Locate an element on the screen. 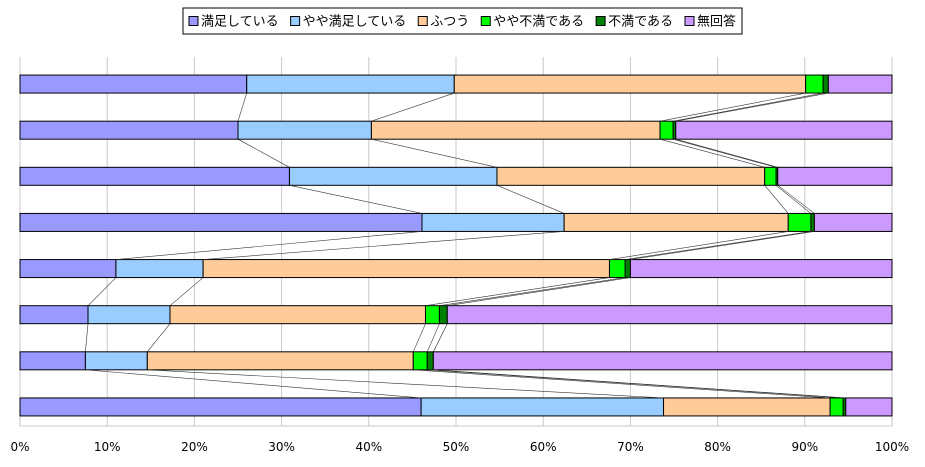 The image size is (925, 467). x-tick-label: 10% is located at coordinates (107, 447).